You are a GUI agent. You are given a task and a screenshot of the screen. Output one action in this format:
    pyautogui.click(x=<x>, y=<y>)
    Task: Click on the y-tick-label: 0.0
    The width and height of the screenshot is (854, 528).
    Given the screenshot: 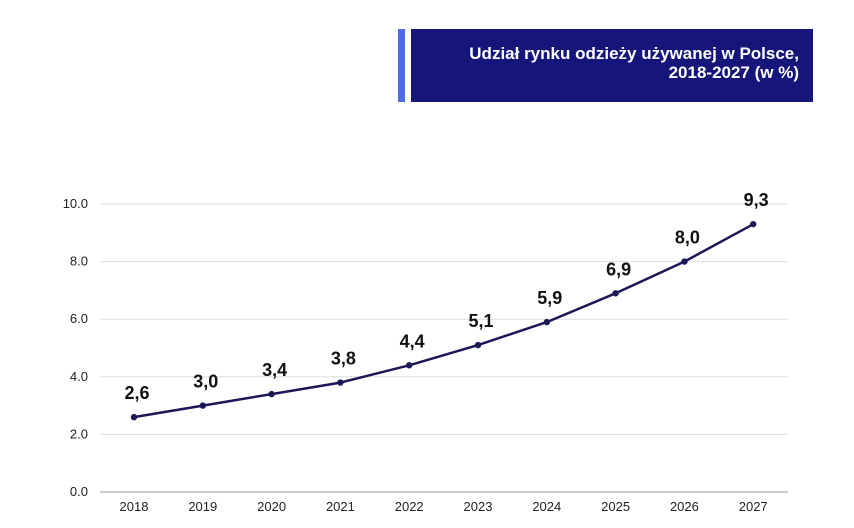 What is the action you would take?
    pyautogui.click(x=79, y=491)
    